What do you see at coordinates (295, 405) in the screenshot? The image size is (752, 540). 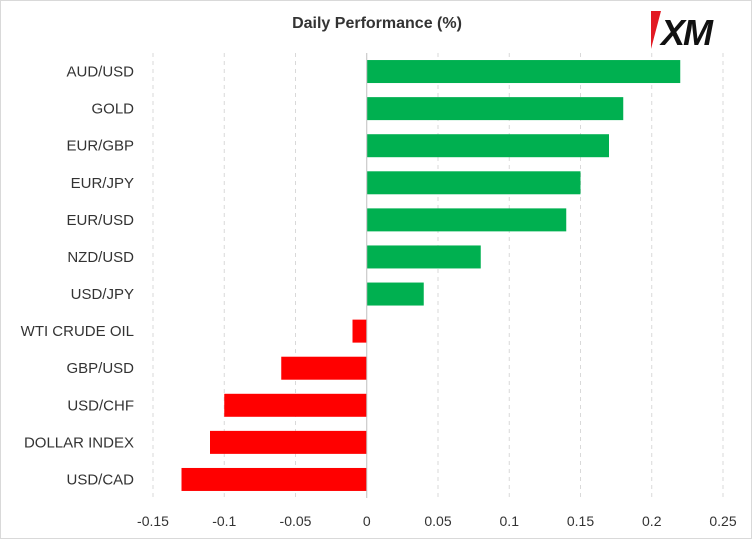 I see `bar-usd-chf` at bounding box center [295, 405].